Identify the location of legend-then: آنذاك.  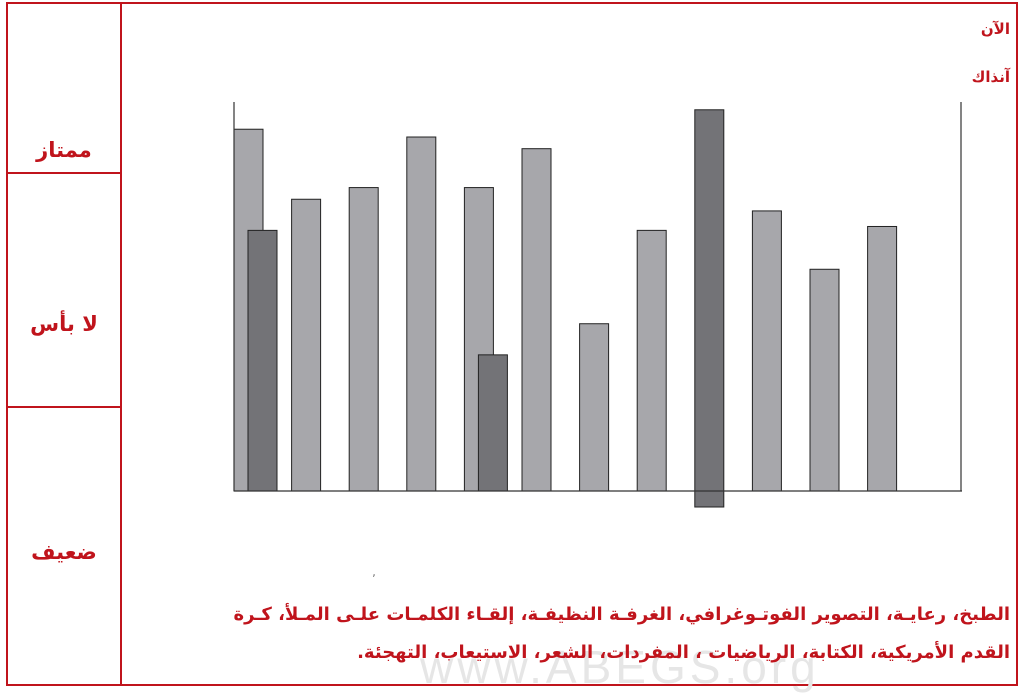
(990, 77).